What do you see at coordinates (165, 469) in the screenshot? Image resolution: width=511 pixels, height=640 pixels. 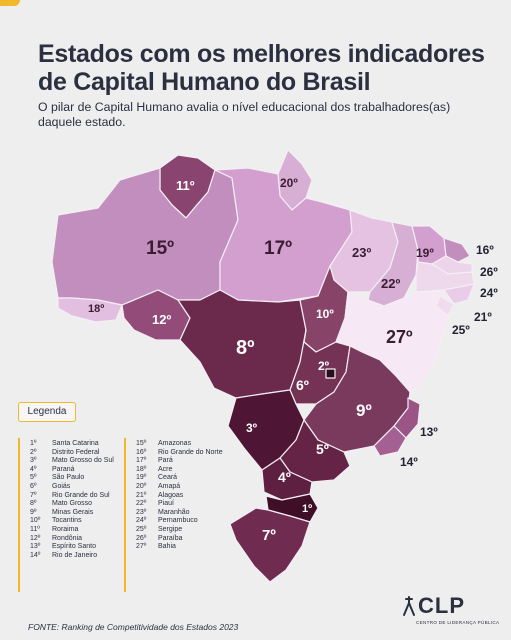 I see `legend-state: Acre` at bounding box center [165, 469].